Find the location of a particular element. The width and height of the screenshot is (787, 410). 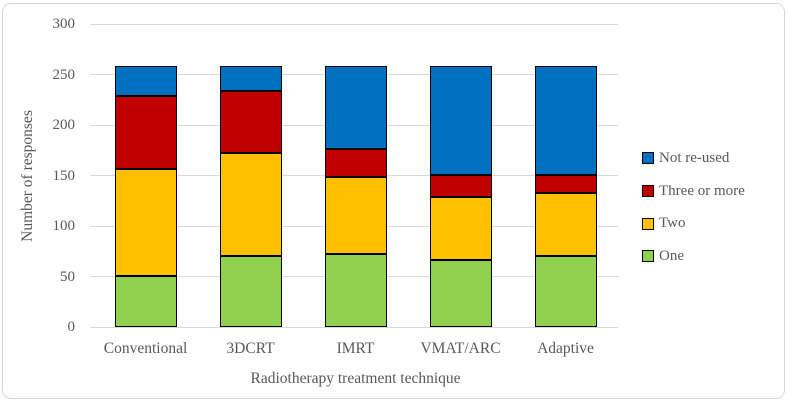

y-tick-label-100: 100 is located at coordinates (64, 226).